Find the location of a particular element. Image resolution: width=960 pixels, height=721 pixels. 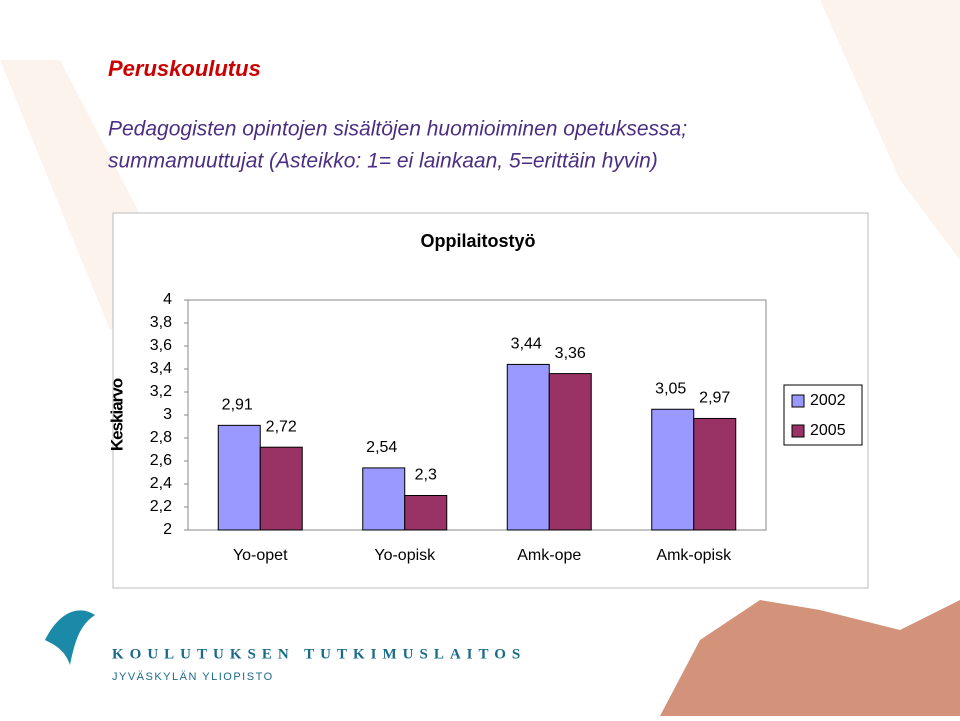

logo is located at coordinates (70, 637).